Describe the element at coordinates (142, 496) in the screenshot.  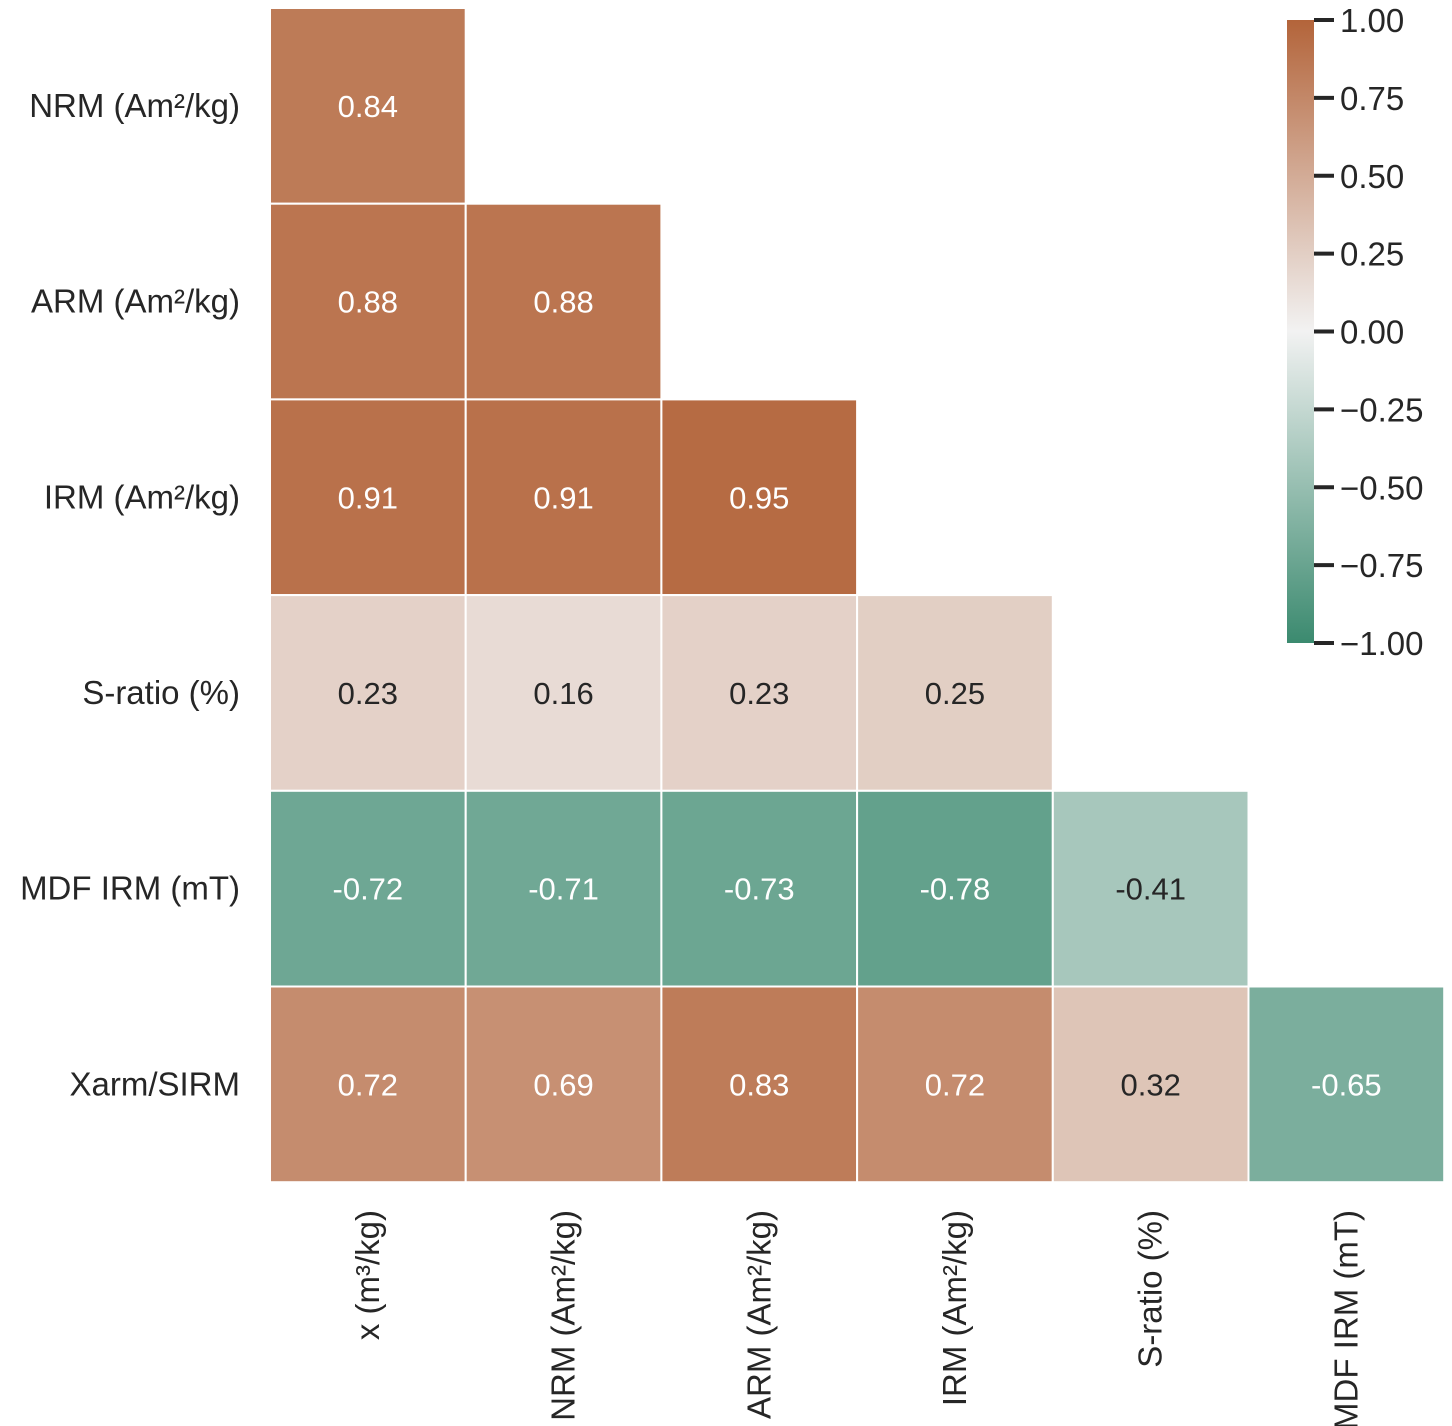
I see `row-label: IRM (Am²/kg)` at that location.